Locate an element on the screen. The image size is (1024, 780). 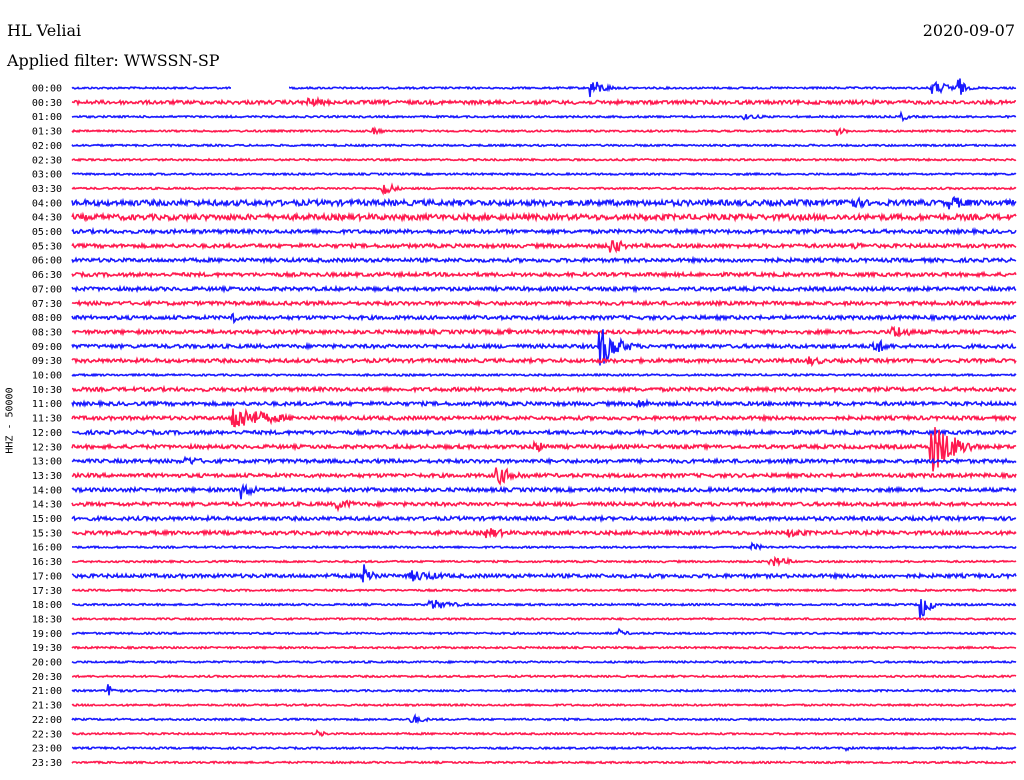
row-time-label: 07:30 is located at coordinates (47, 304).